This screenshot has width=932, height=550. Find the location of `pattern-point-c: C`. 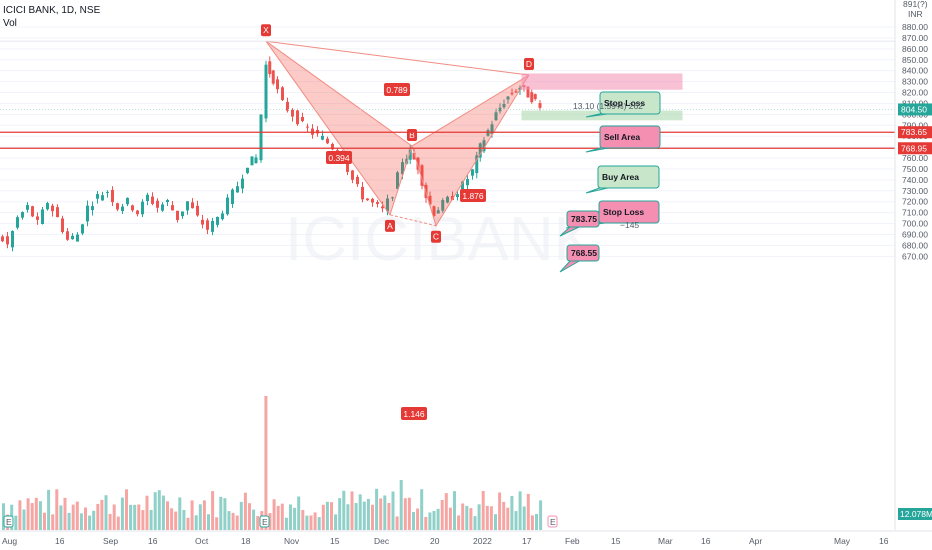

pattern-point-c: C is located at coordinates (436, 236).